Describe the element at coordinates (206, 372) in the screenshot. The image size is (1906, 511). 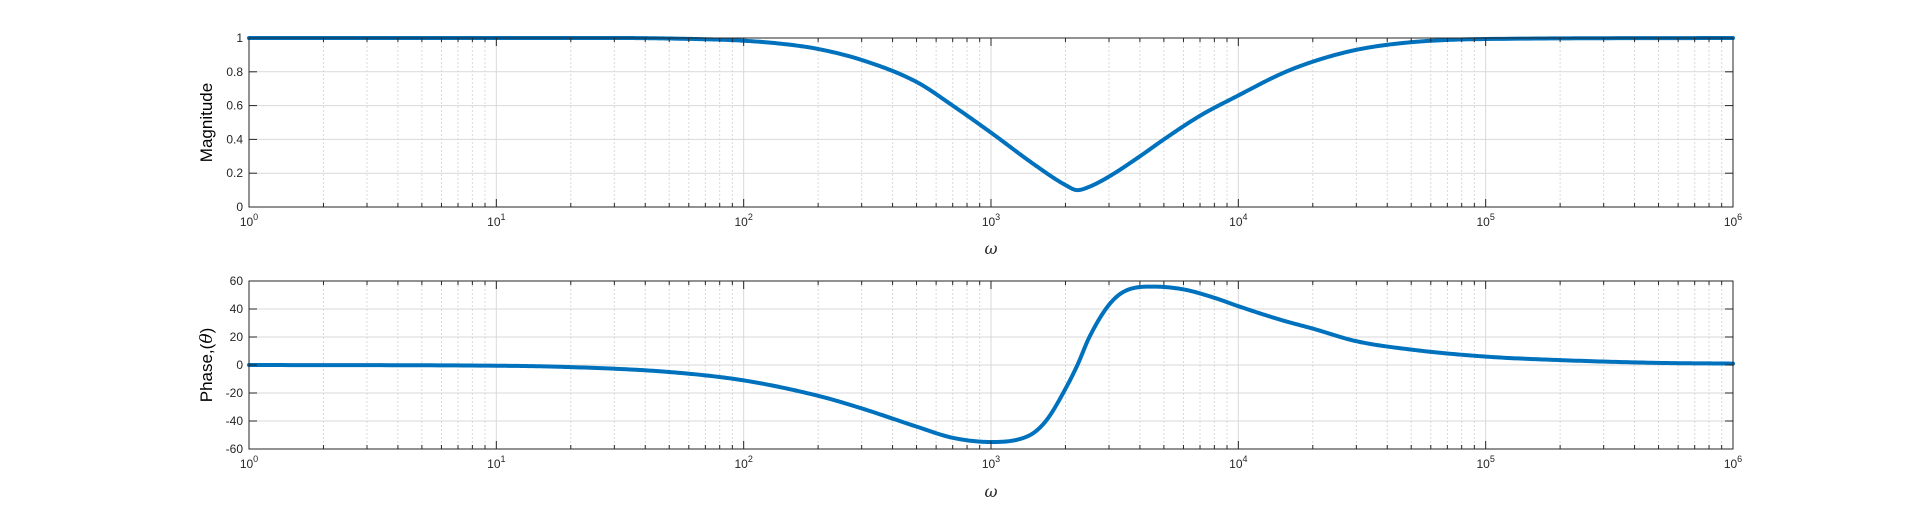
I see `phase-ylabel-main: Phase,(` at that location.